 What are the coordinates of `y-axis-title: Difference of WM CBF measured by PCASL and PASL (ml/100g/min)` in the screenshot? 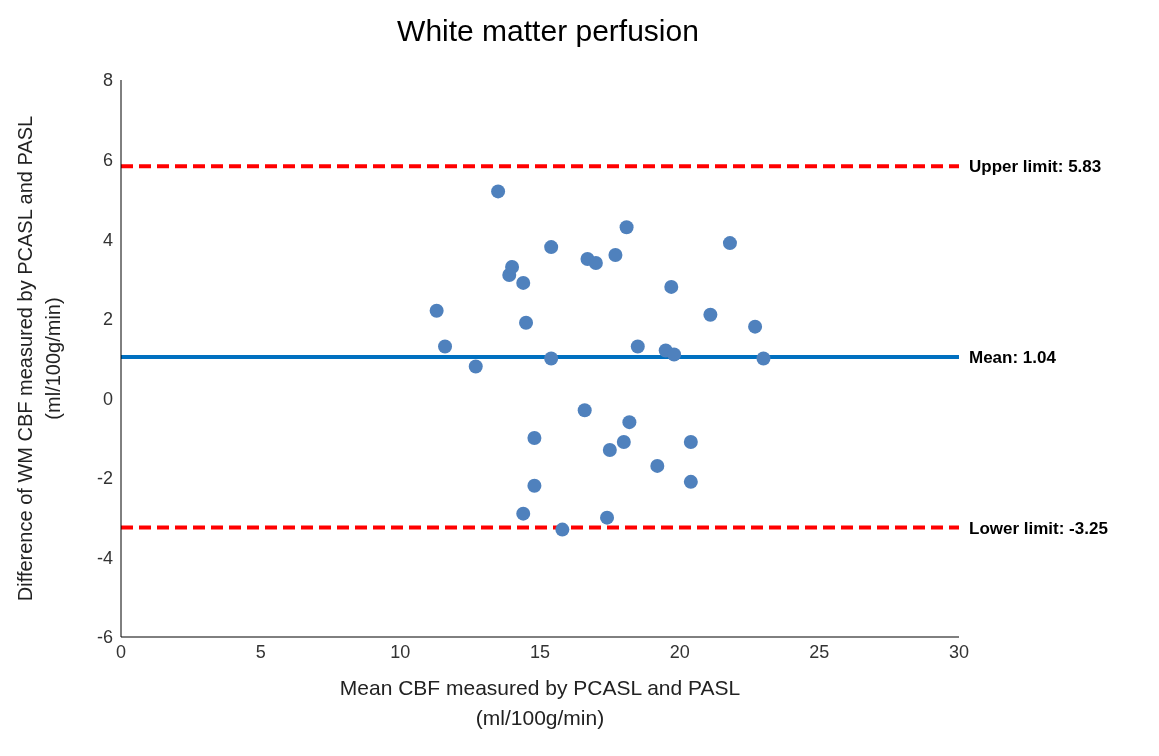 It's located at (39, 358).